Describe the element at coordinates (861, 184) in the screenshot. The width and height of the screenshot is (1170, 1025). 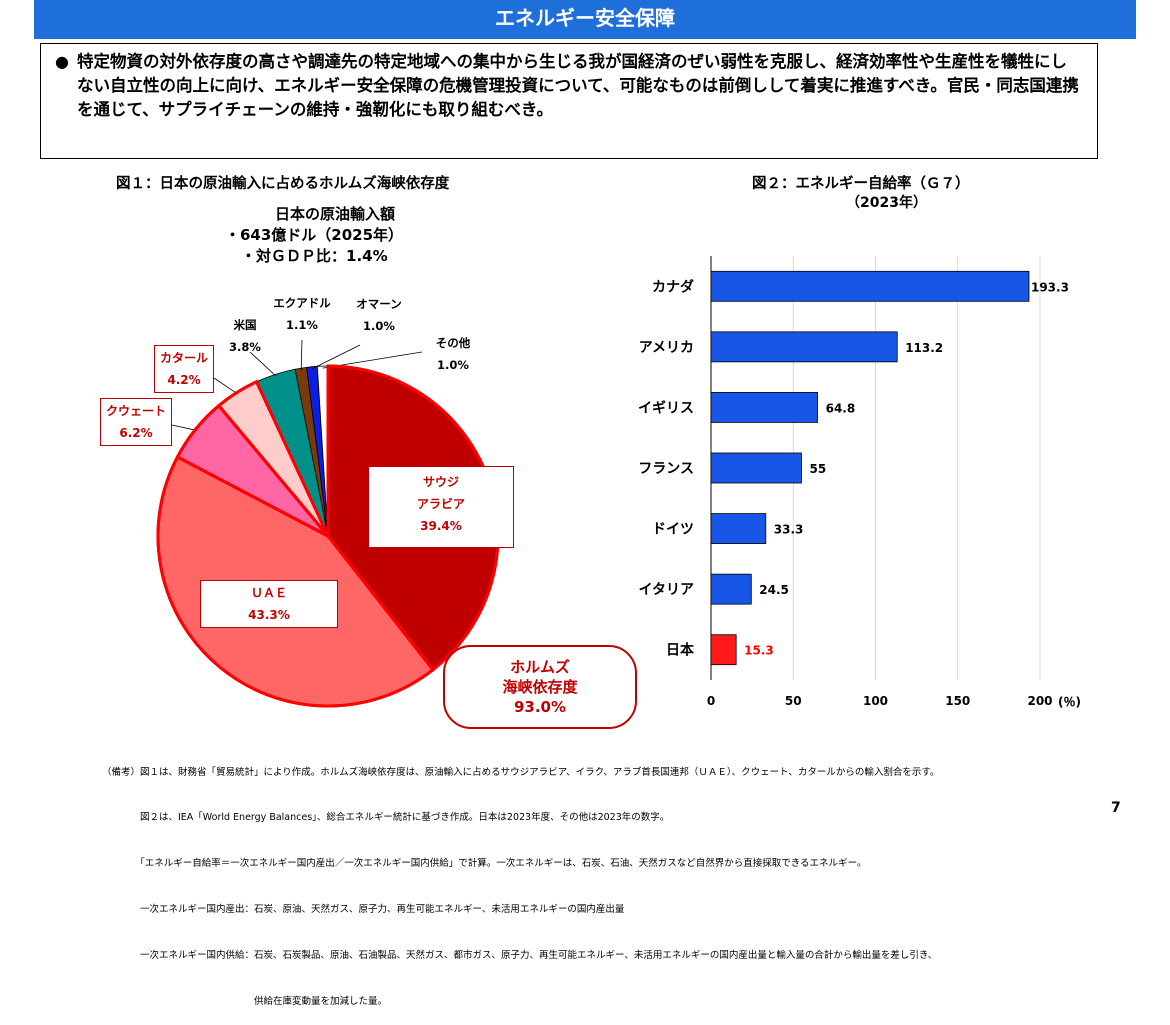
I see `fig2-title-line1: 図２：エネルギー自給率（Ｇ７）` at that location.